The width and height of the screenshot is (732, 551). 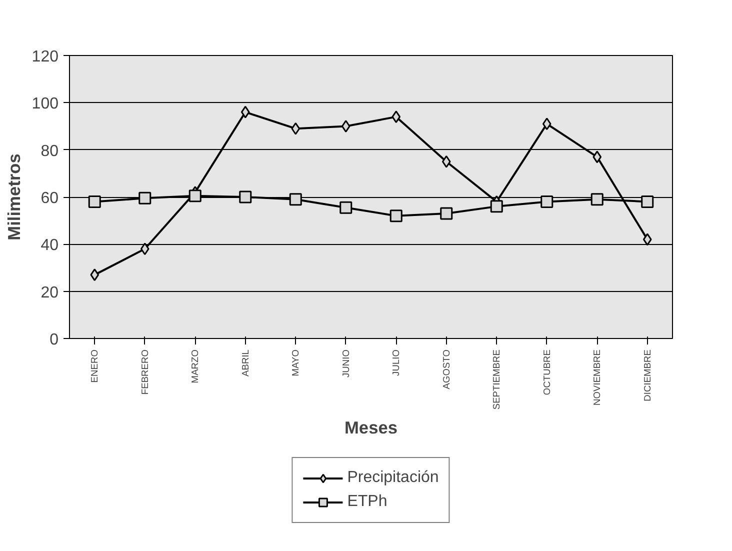 I want to click on legend-label: Precipitación, so click(x=393, y=478).